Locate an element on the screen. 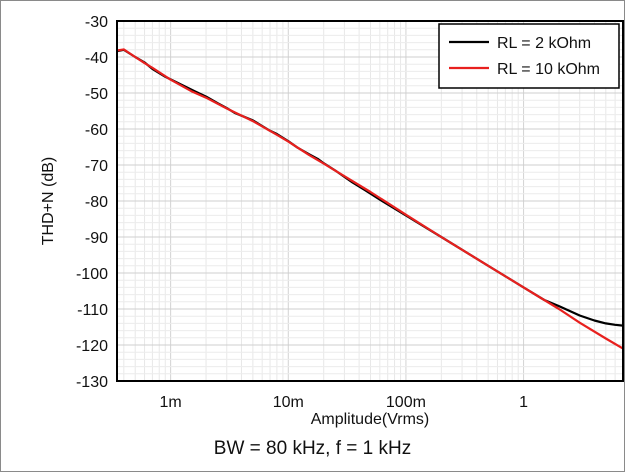 The width and height of the screenshot is (625, 472). y-tick-label: -70 is located at coordinates (96, 166).